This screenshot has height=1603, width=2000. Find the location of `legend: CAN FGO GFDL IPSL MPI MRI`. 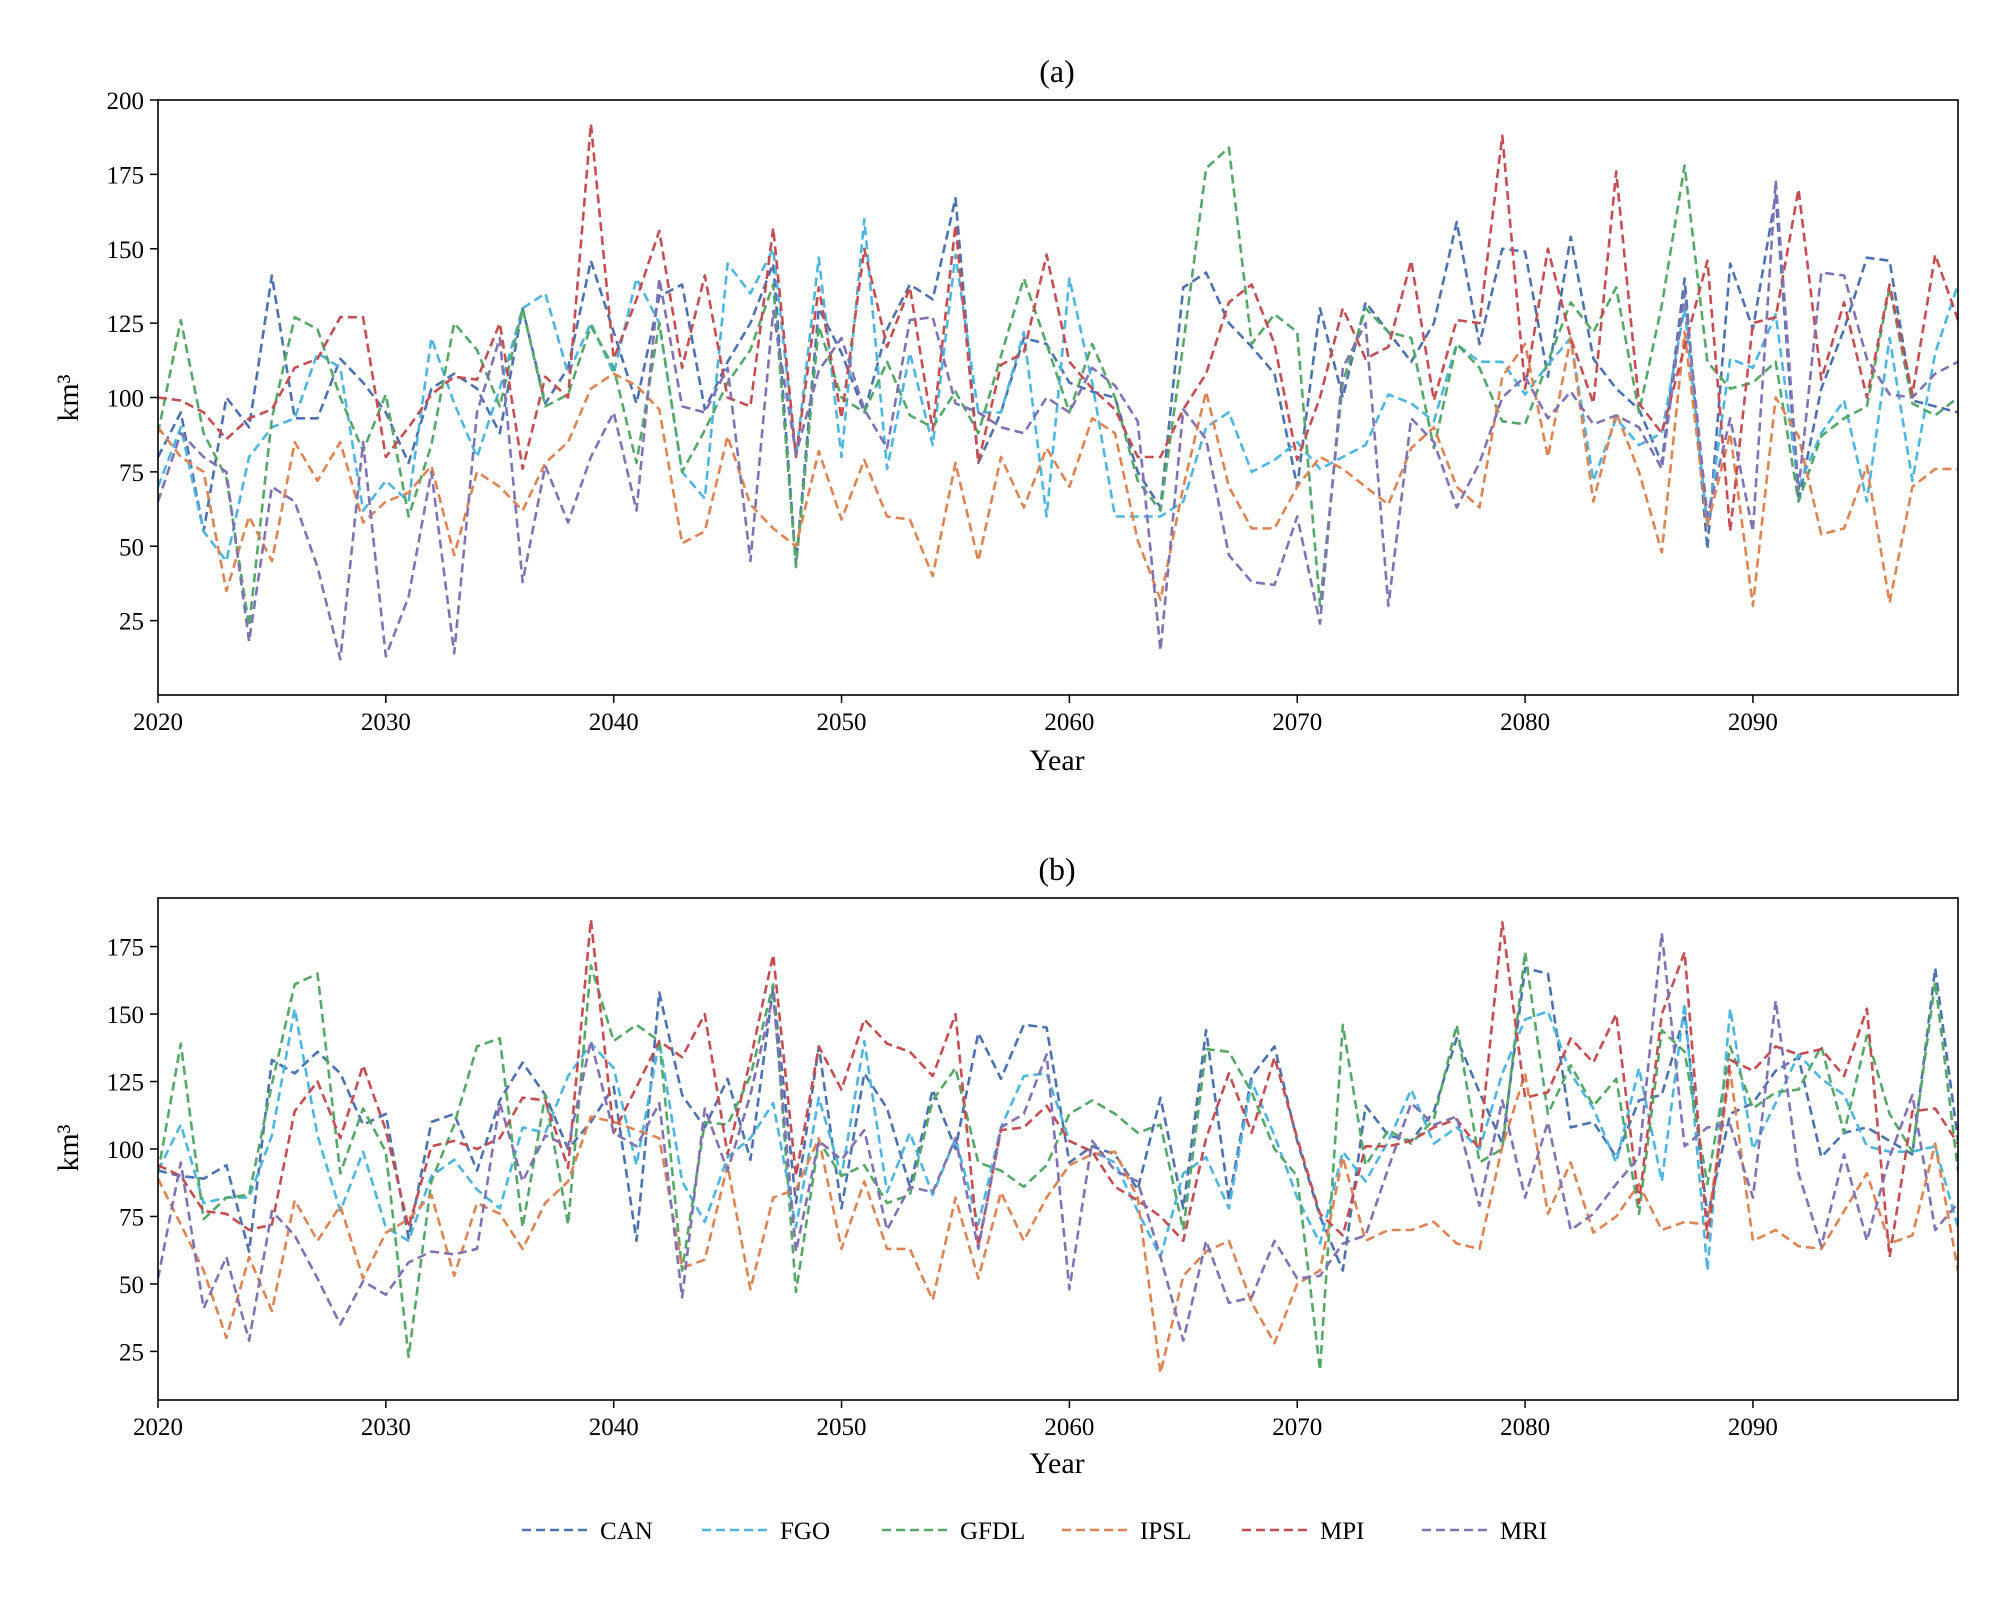

legend: CAN FGO GFDL IPSL MPI MRI is located at coordinates (1034, 1531).